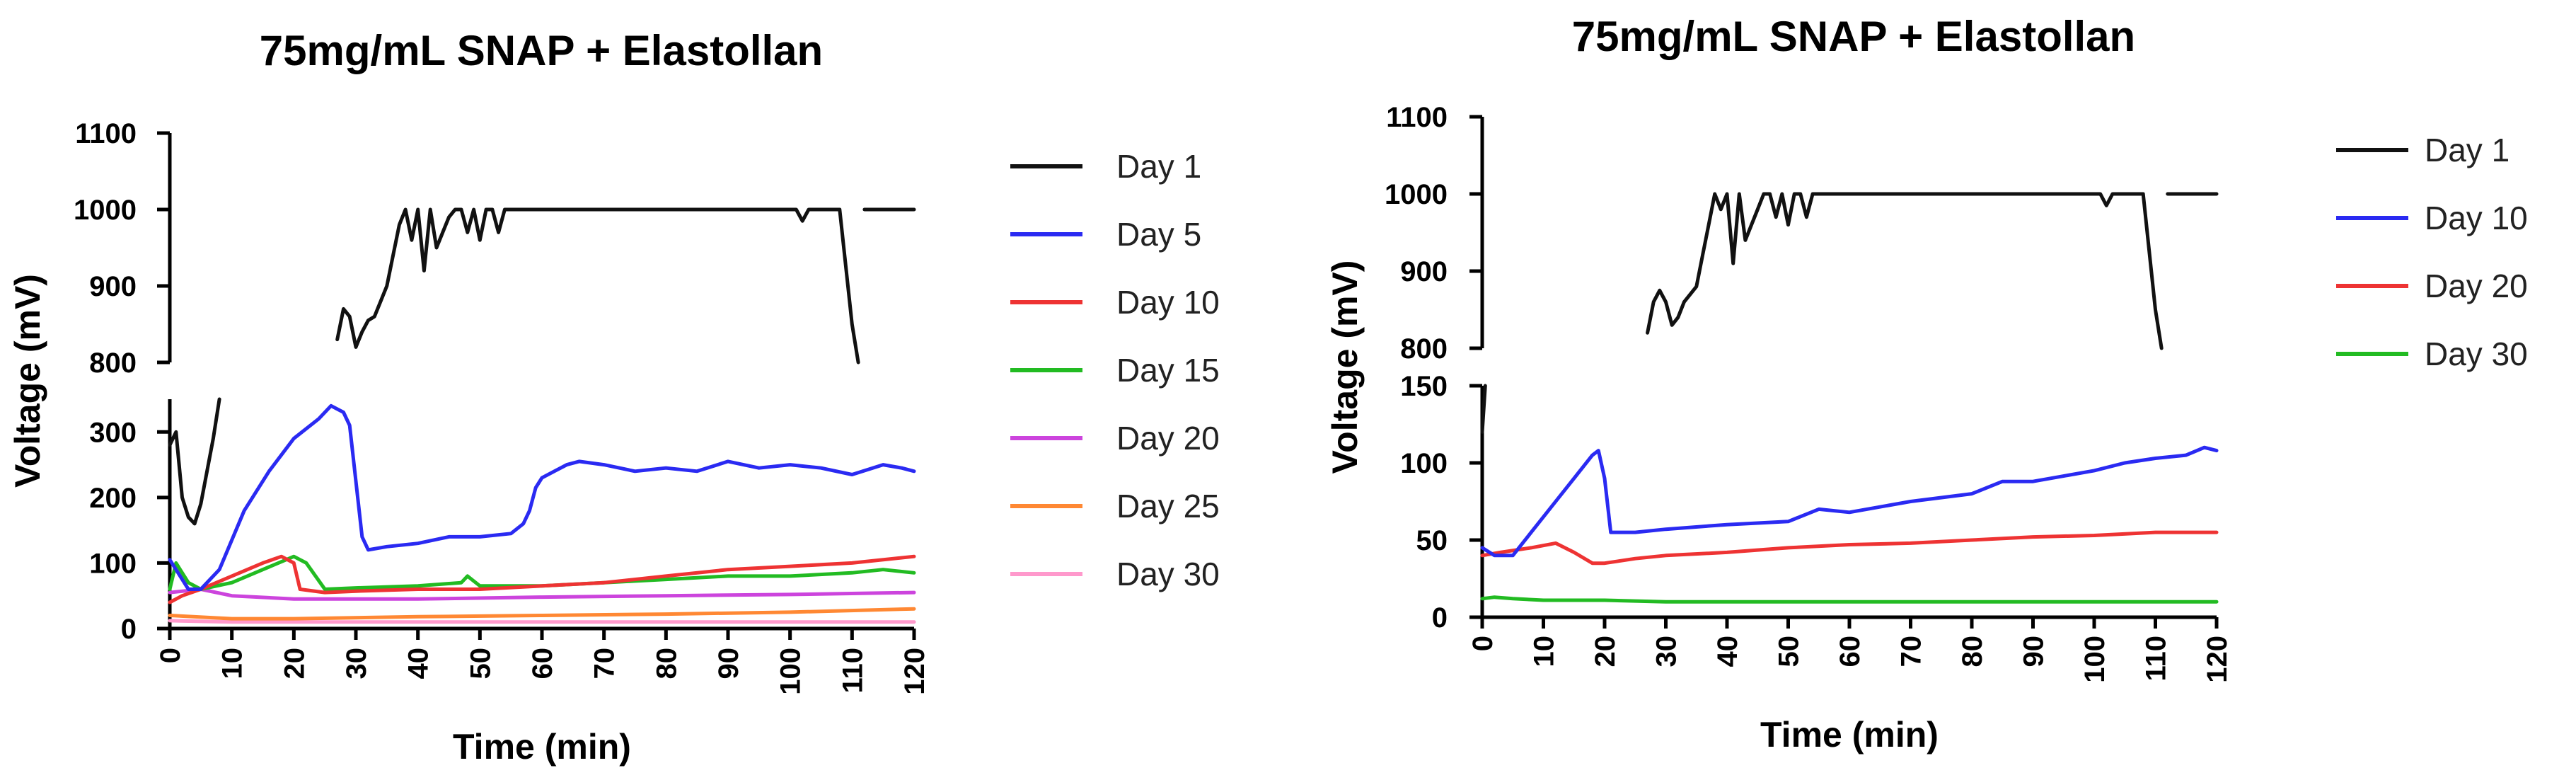 This screenshot has height=780, width=2576. Describe the element at coordinates (1424, 386) in the screenshot. I see `y-tick-label: 150` at that location.